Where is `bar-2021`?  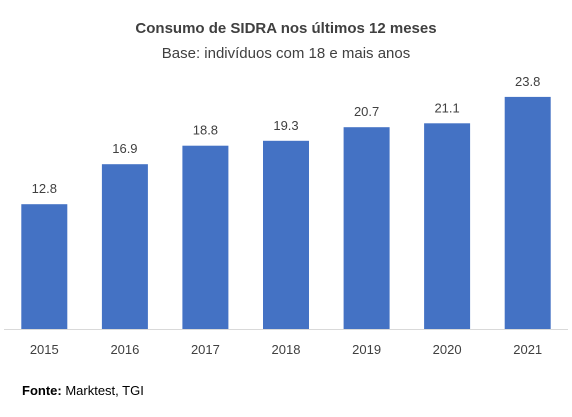
bar-2021 is located at coordinates (527, 213).